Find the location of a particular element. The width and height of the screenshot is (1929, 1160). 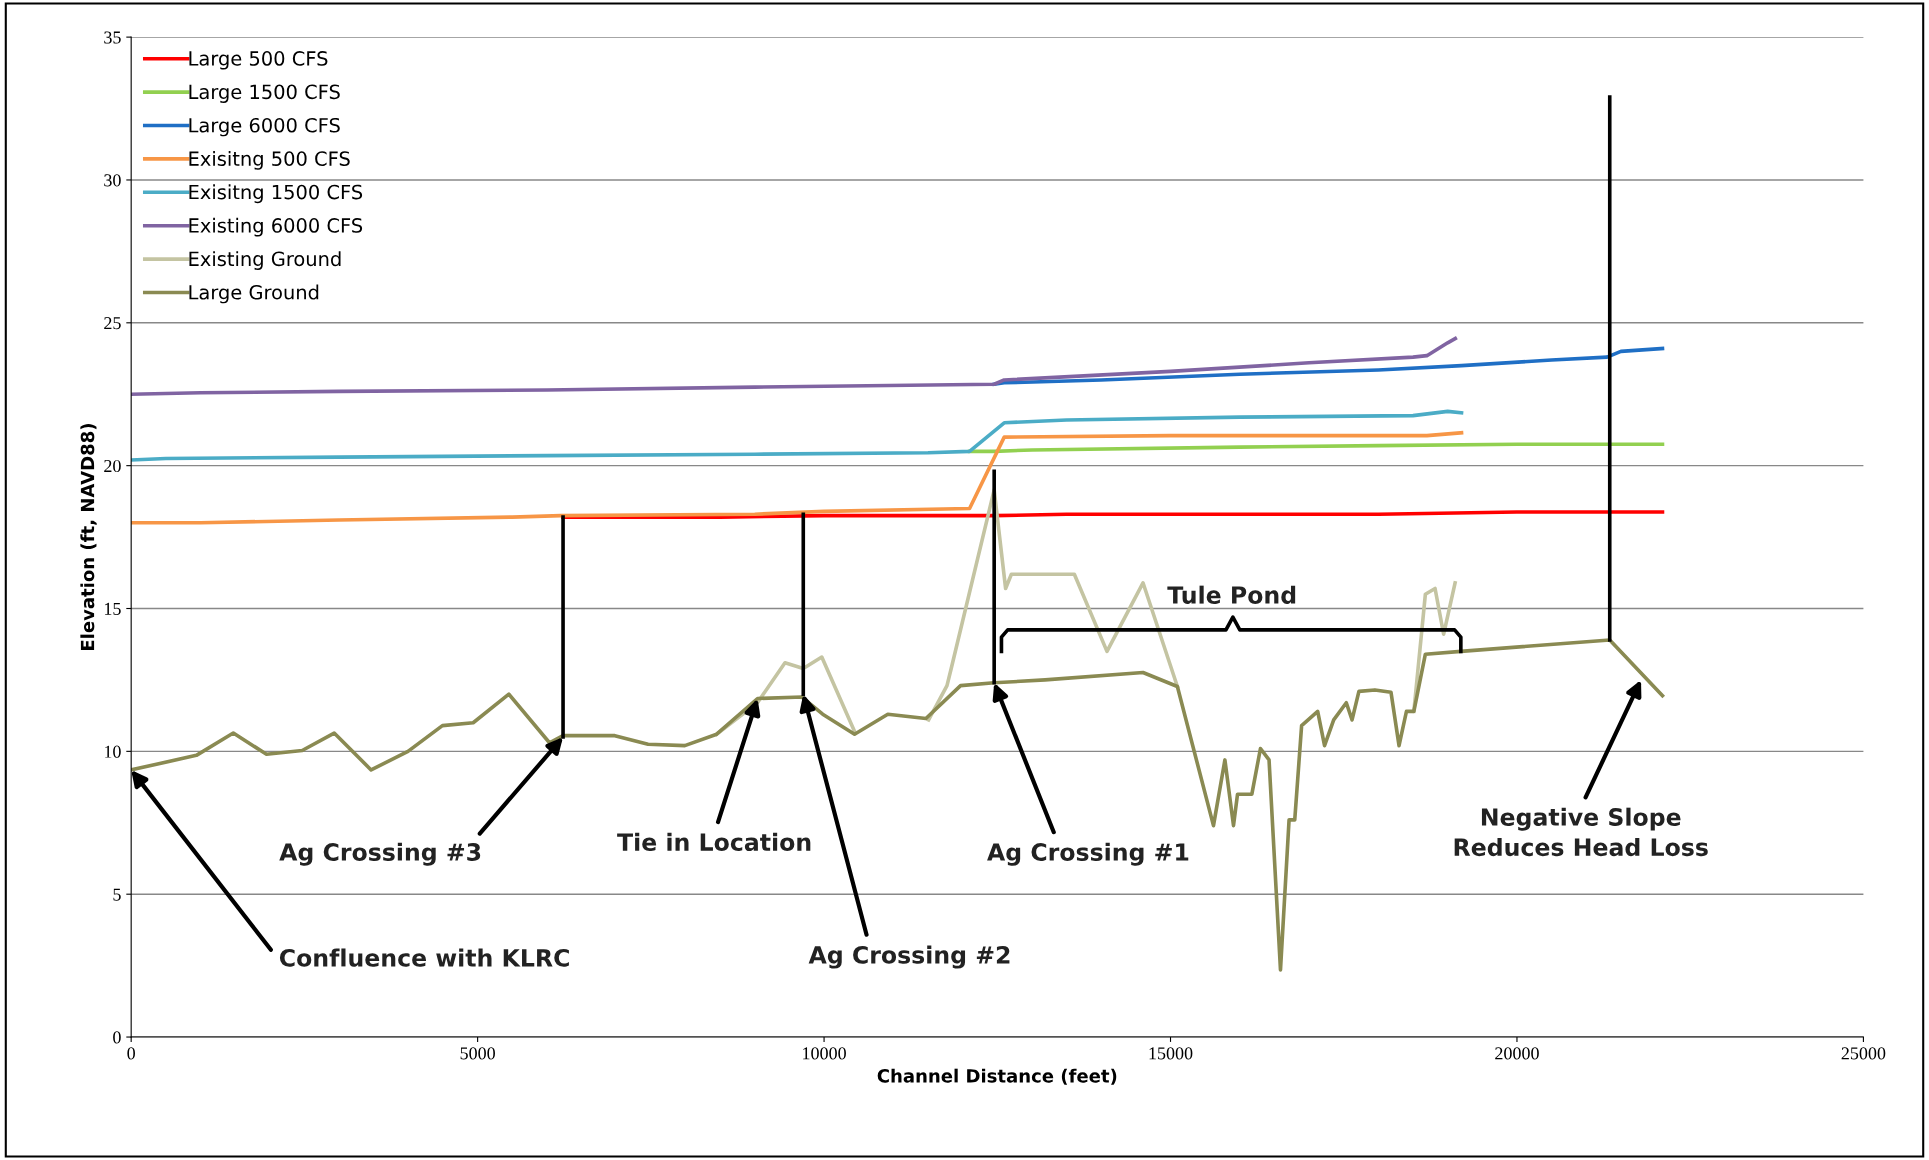

x-axis-title: Channel Distance (feet) is located at coordinates (997, 1076).